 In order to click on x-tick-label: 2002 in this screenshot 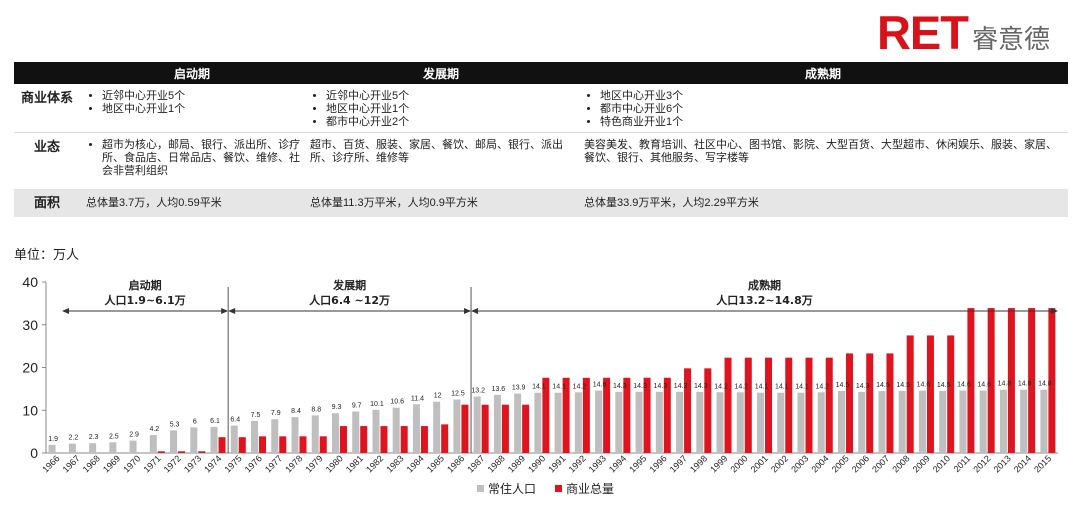, I will do `click(779, 463)`.